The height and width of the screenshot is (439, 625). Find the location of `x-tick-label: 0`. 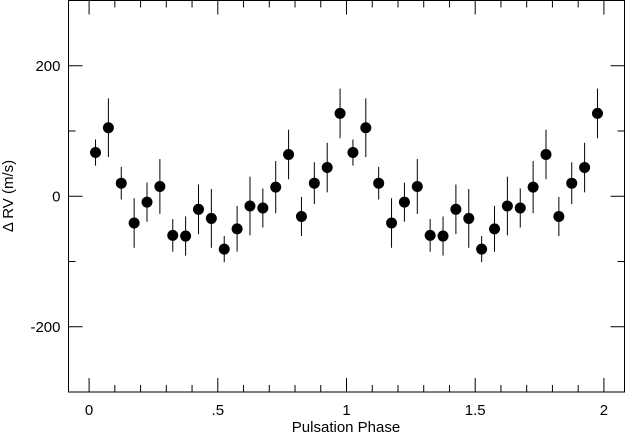

x-tick-label: 0 is located at coordinates (89, 410).